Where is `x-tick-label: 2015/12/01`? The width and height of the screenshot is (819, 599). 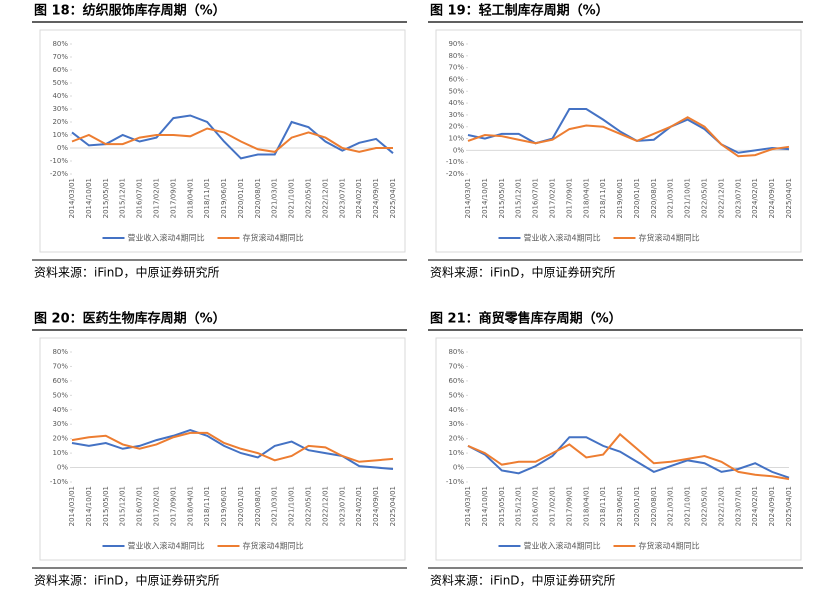
x-tick-label: 2015/12/01 is located at coordinates (519, 506).